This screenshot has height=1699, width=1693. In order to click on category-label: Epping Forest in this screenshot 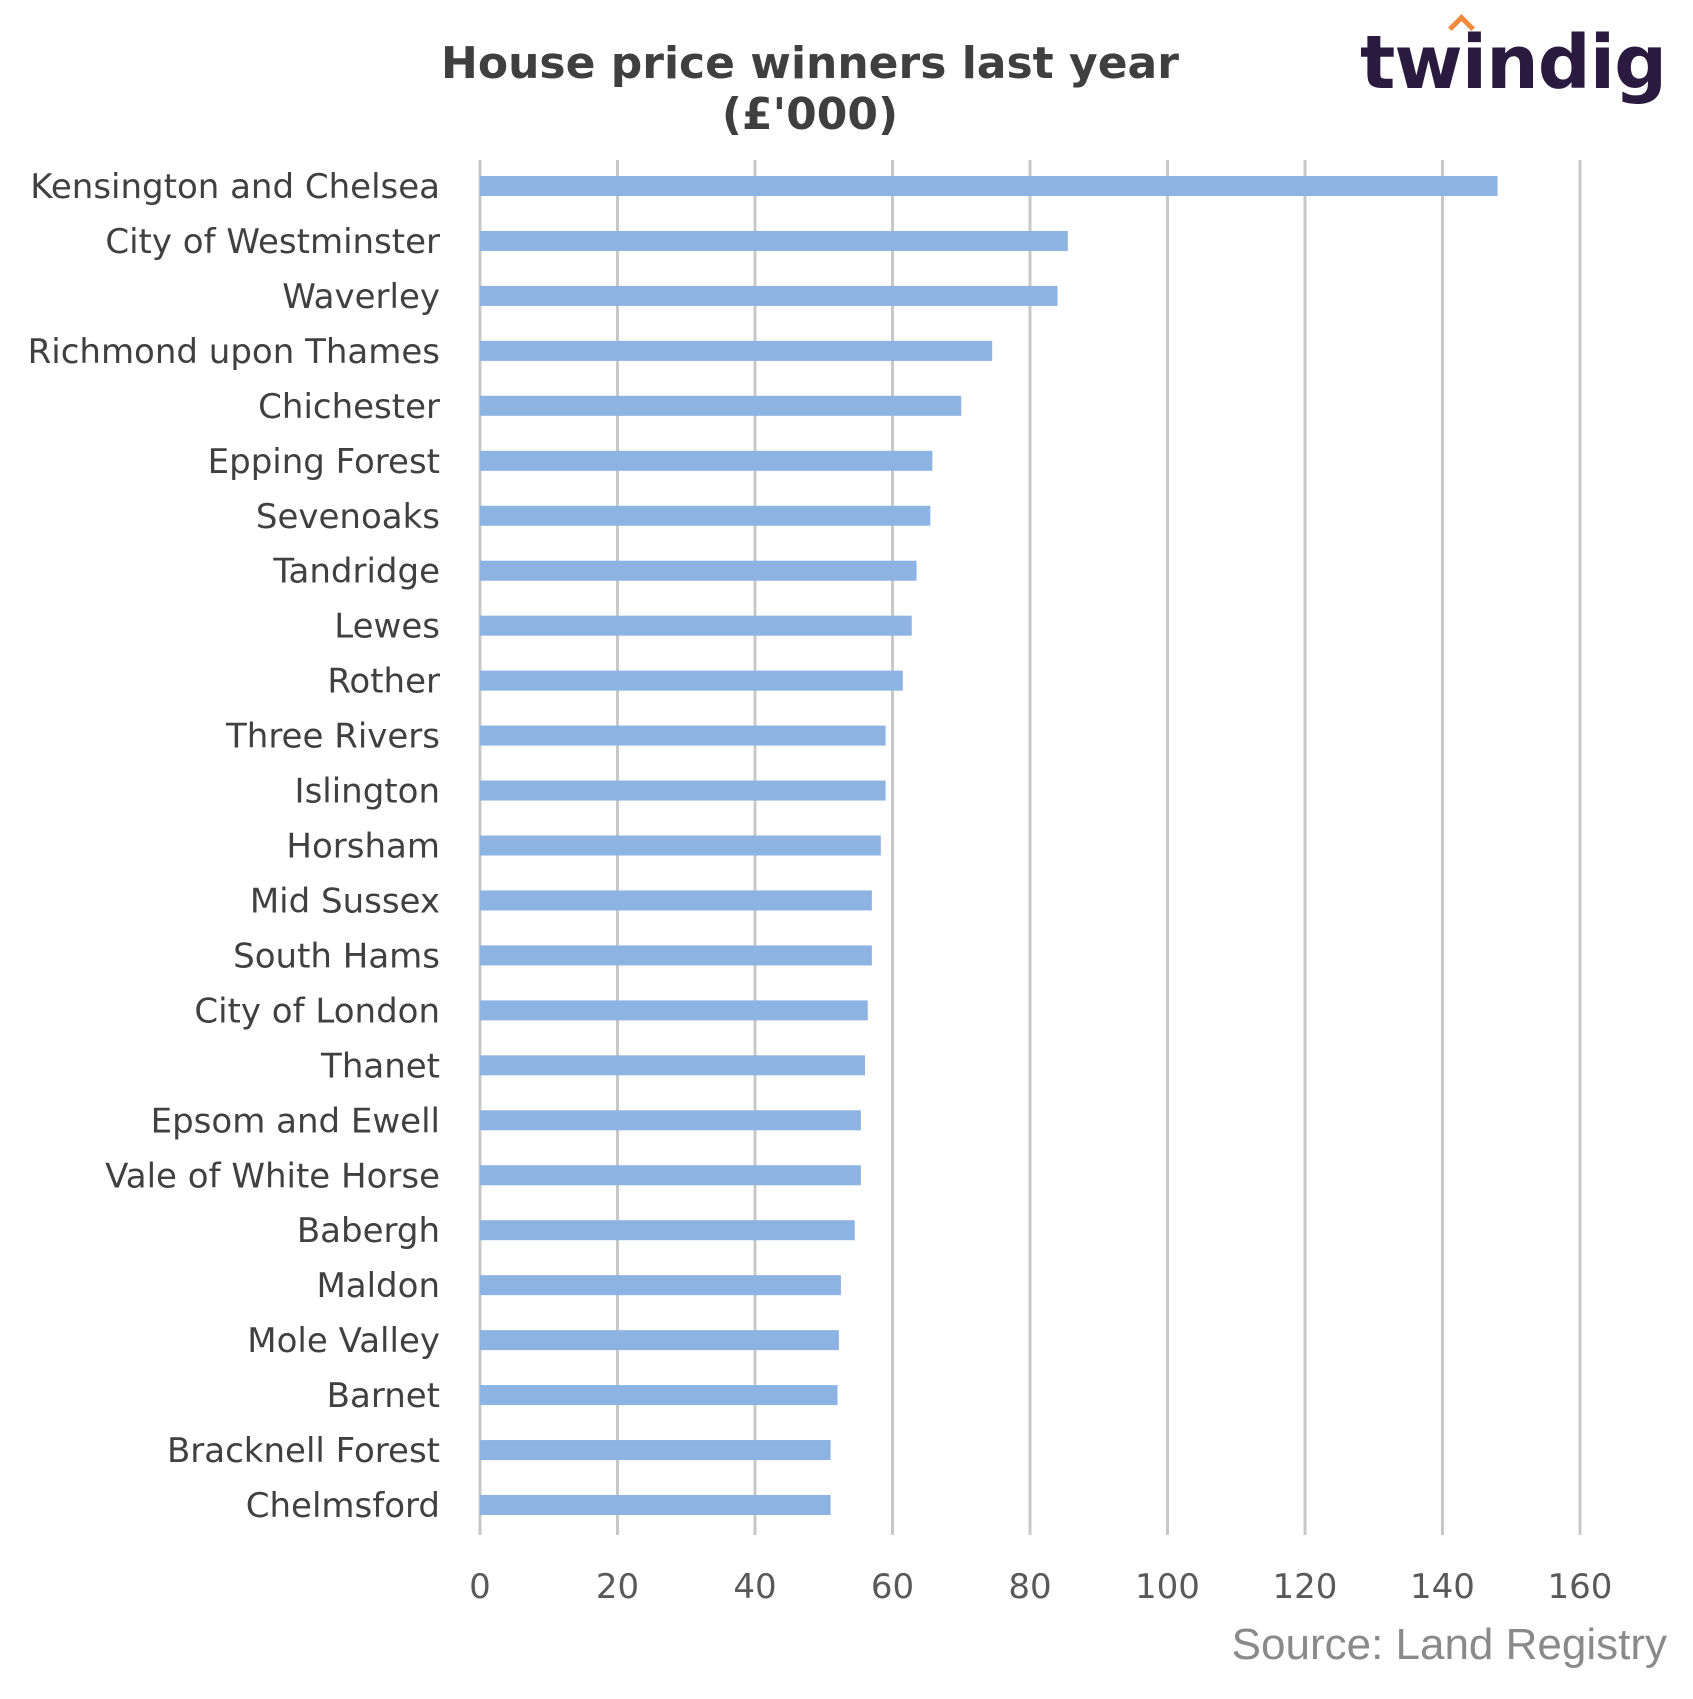, I will do `click(324, 462)`.